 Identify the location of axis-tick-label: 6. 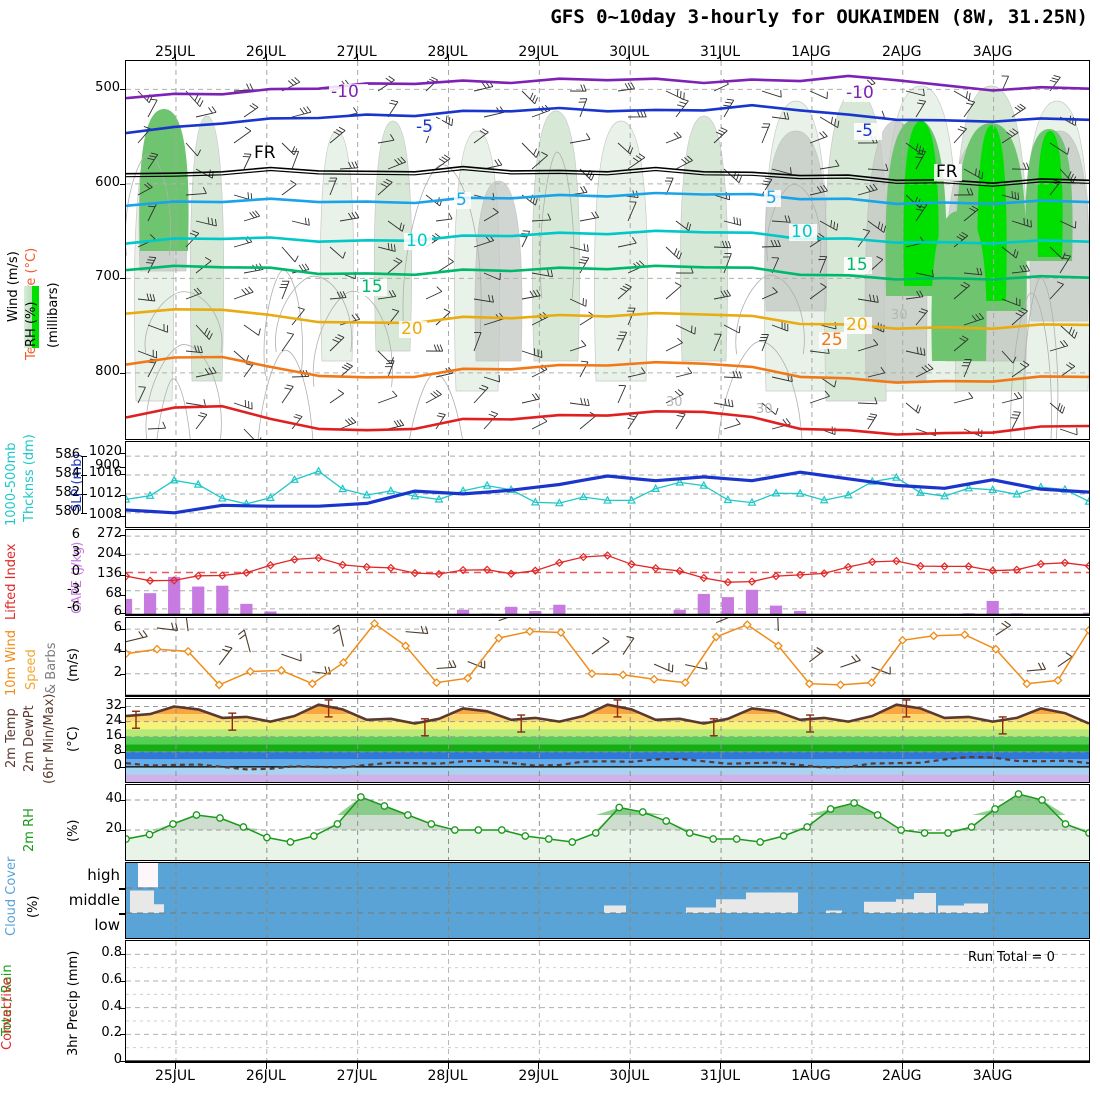
(117, 628).